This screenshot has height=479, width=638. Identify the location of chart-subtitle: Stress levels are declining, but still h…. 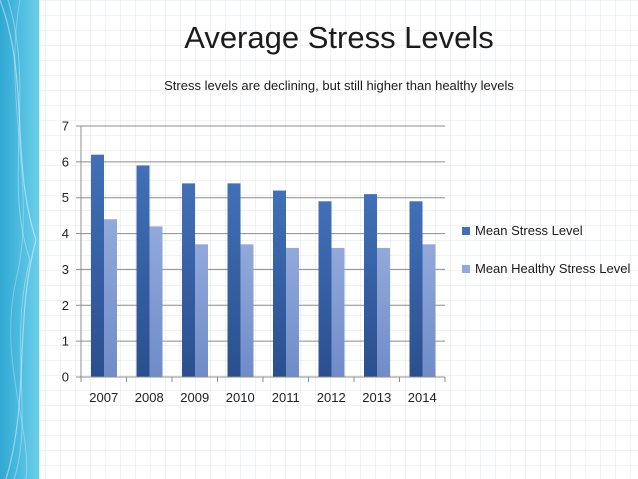
(339, 85).